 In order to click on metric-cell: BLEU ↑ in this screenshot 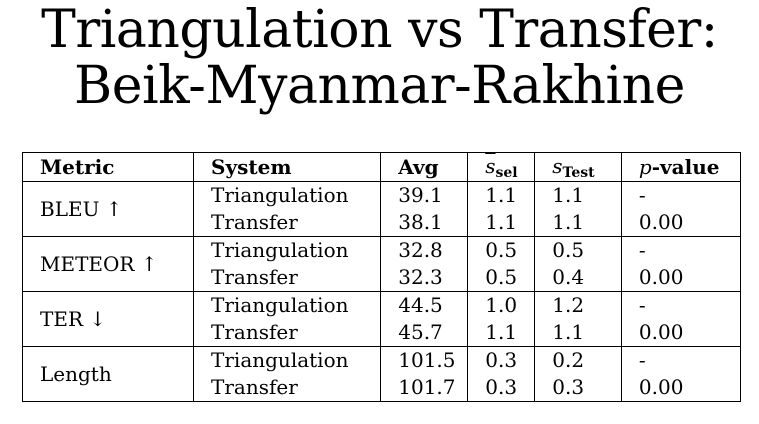, I will do `click(108, 209)`.